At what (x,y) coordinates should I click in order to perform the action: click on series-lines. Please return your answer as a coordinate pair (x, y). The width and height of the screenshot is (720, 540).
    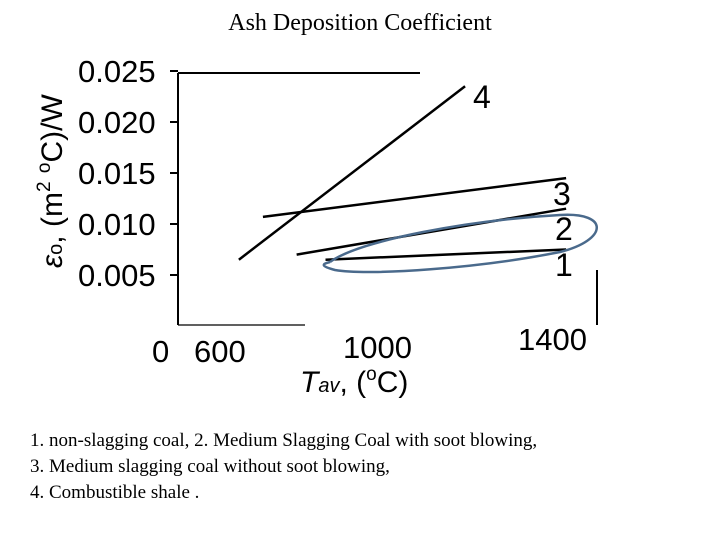
    Looking at the image, I should click on (402, 173).